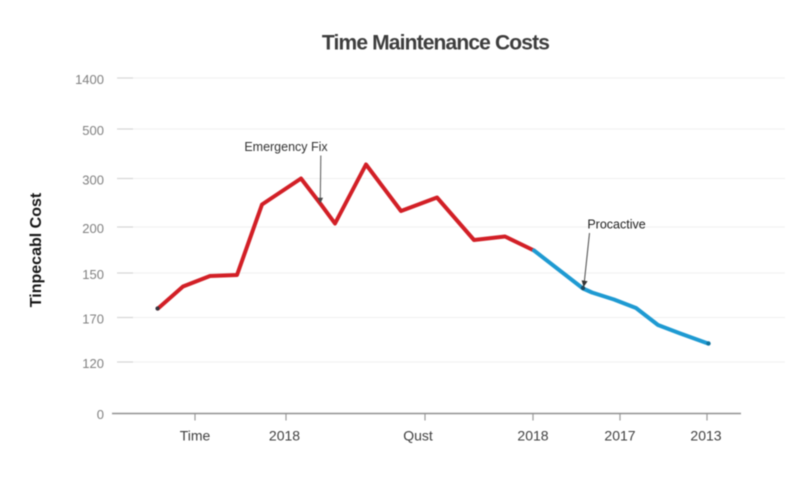  Describe the element at coordinates (286, 147) in the screenshot. I see `svg-text: Emergency Fix` at that location.